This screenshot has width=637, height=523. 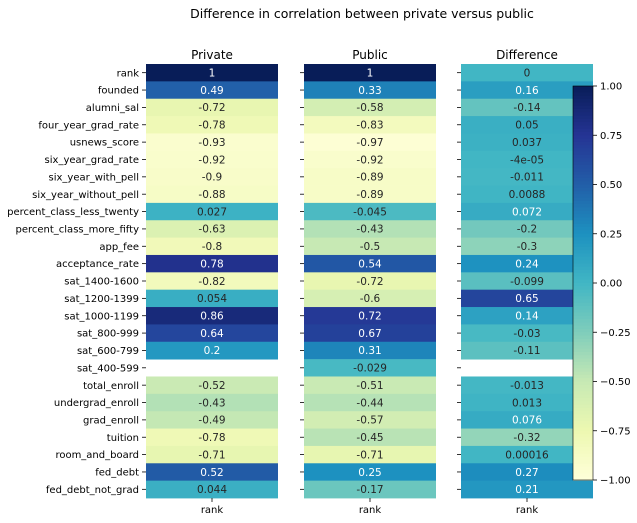 I want to click on cell-label: 0, so click(x=527, y=73).